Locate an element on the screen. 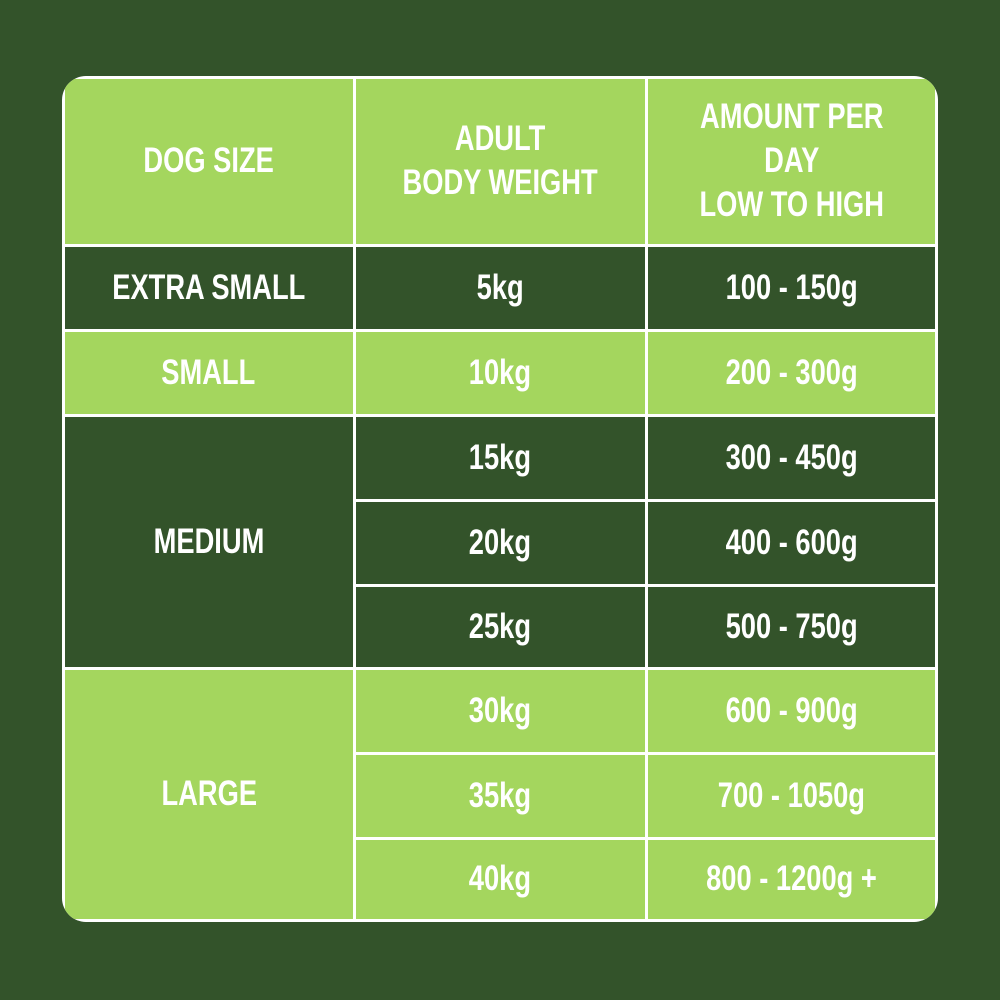 This screenshot has width=1000, height=1000. dog-size-cell-text: SMALL is located at coordinates (208, 372).